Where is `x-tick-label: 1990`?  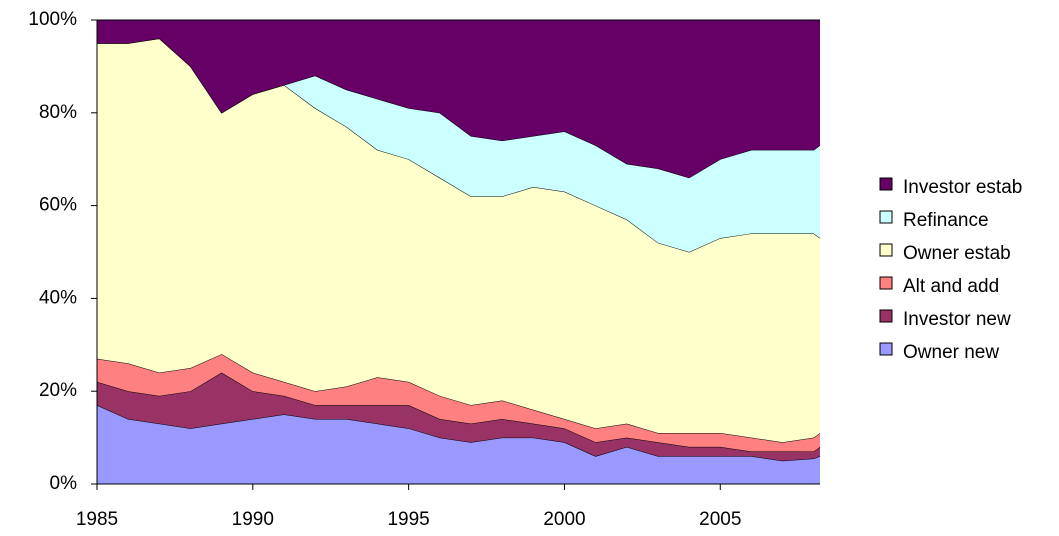 x-tick-label: 1990 is located at coordinates (253, 519).